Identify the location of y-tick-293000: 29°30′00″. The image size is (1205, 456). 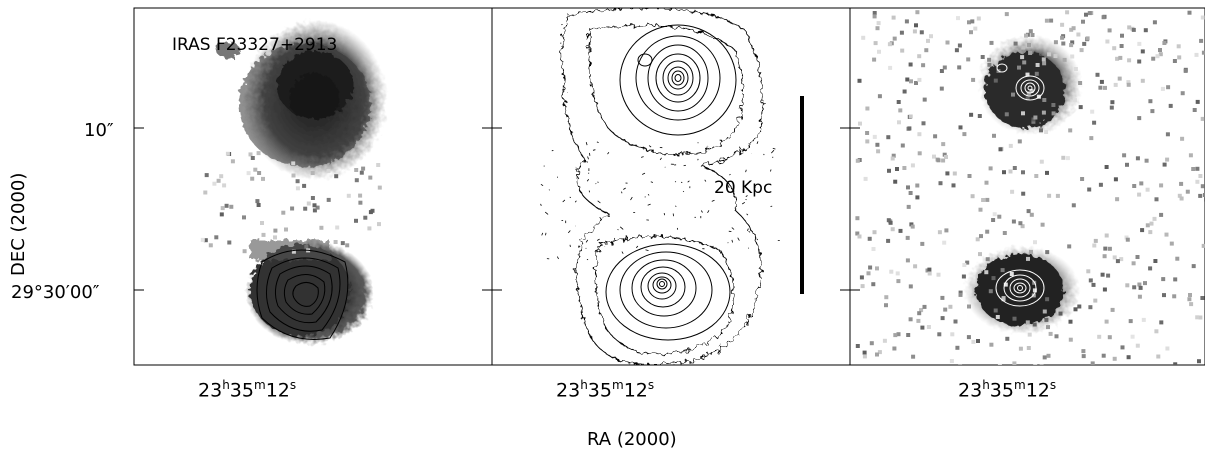
(55, 292).